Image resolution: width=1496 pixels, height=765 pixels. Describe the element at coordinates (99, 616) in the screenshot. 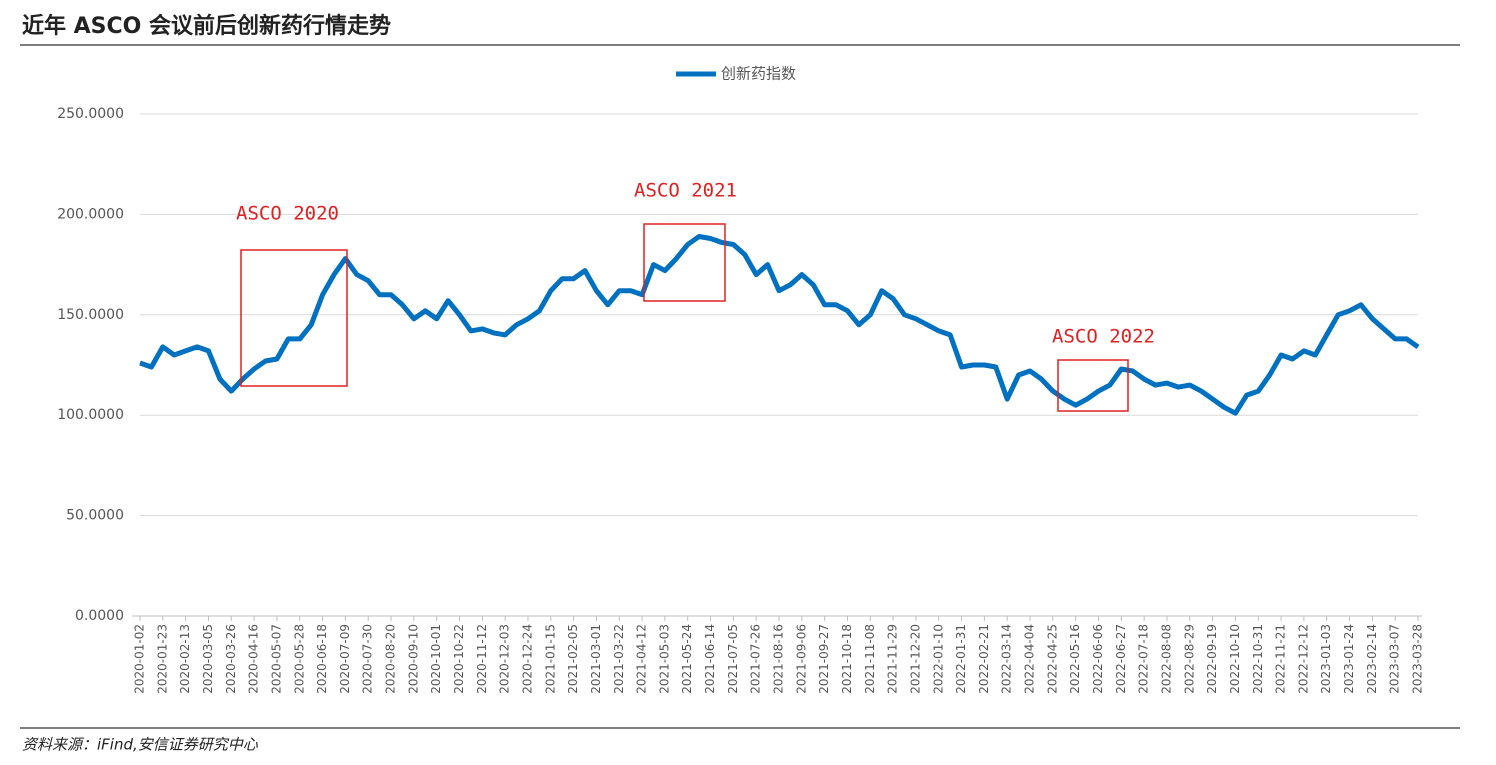

I see `y-tick-label: 0.0000` at that location.